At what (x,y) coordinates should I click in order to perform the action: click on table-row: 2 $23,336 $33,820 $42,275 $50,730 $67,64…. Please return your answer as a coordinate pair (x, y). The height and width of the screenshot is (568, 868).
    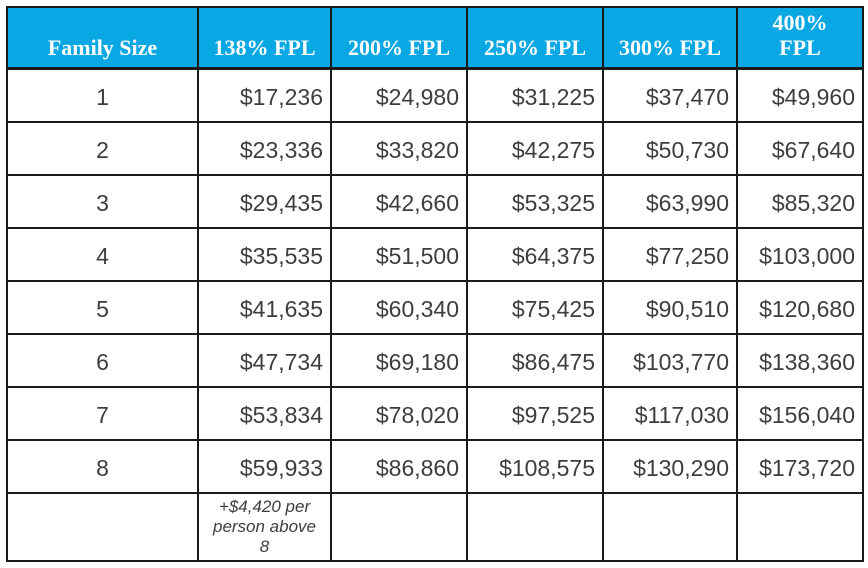
    Looking at the image, I should click on (435, 148).